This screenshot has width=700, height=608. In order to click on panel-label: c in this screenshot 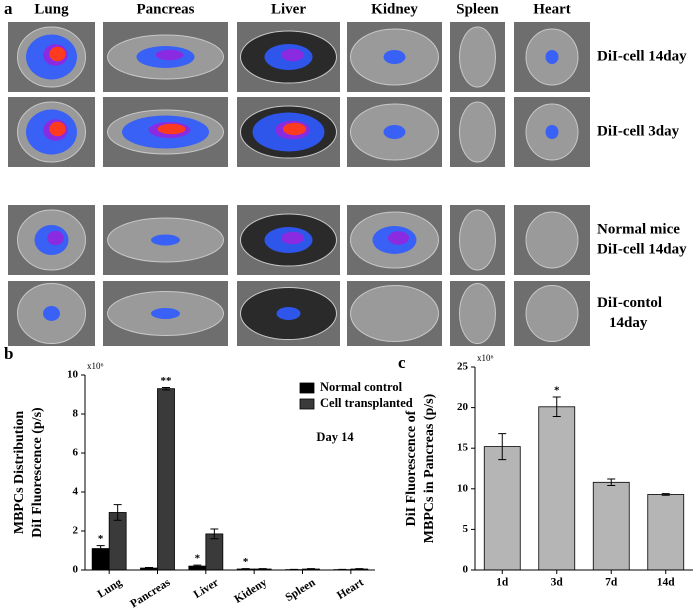, I will do `click(402, 362)`.